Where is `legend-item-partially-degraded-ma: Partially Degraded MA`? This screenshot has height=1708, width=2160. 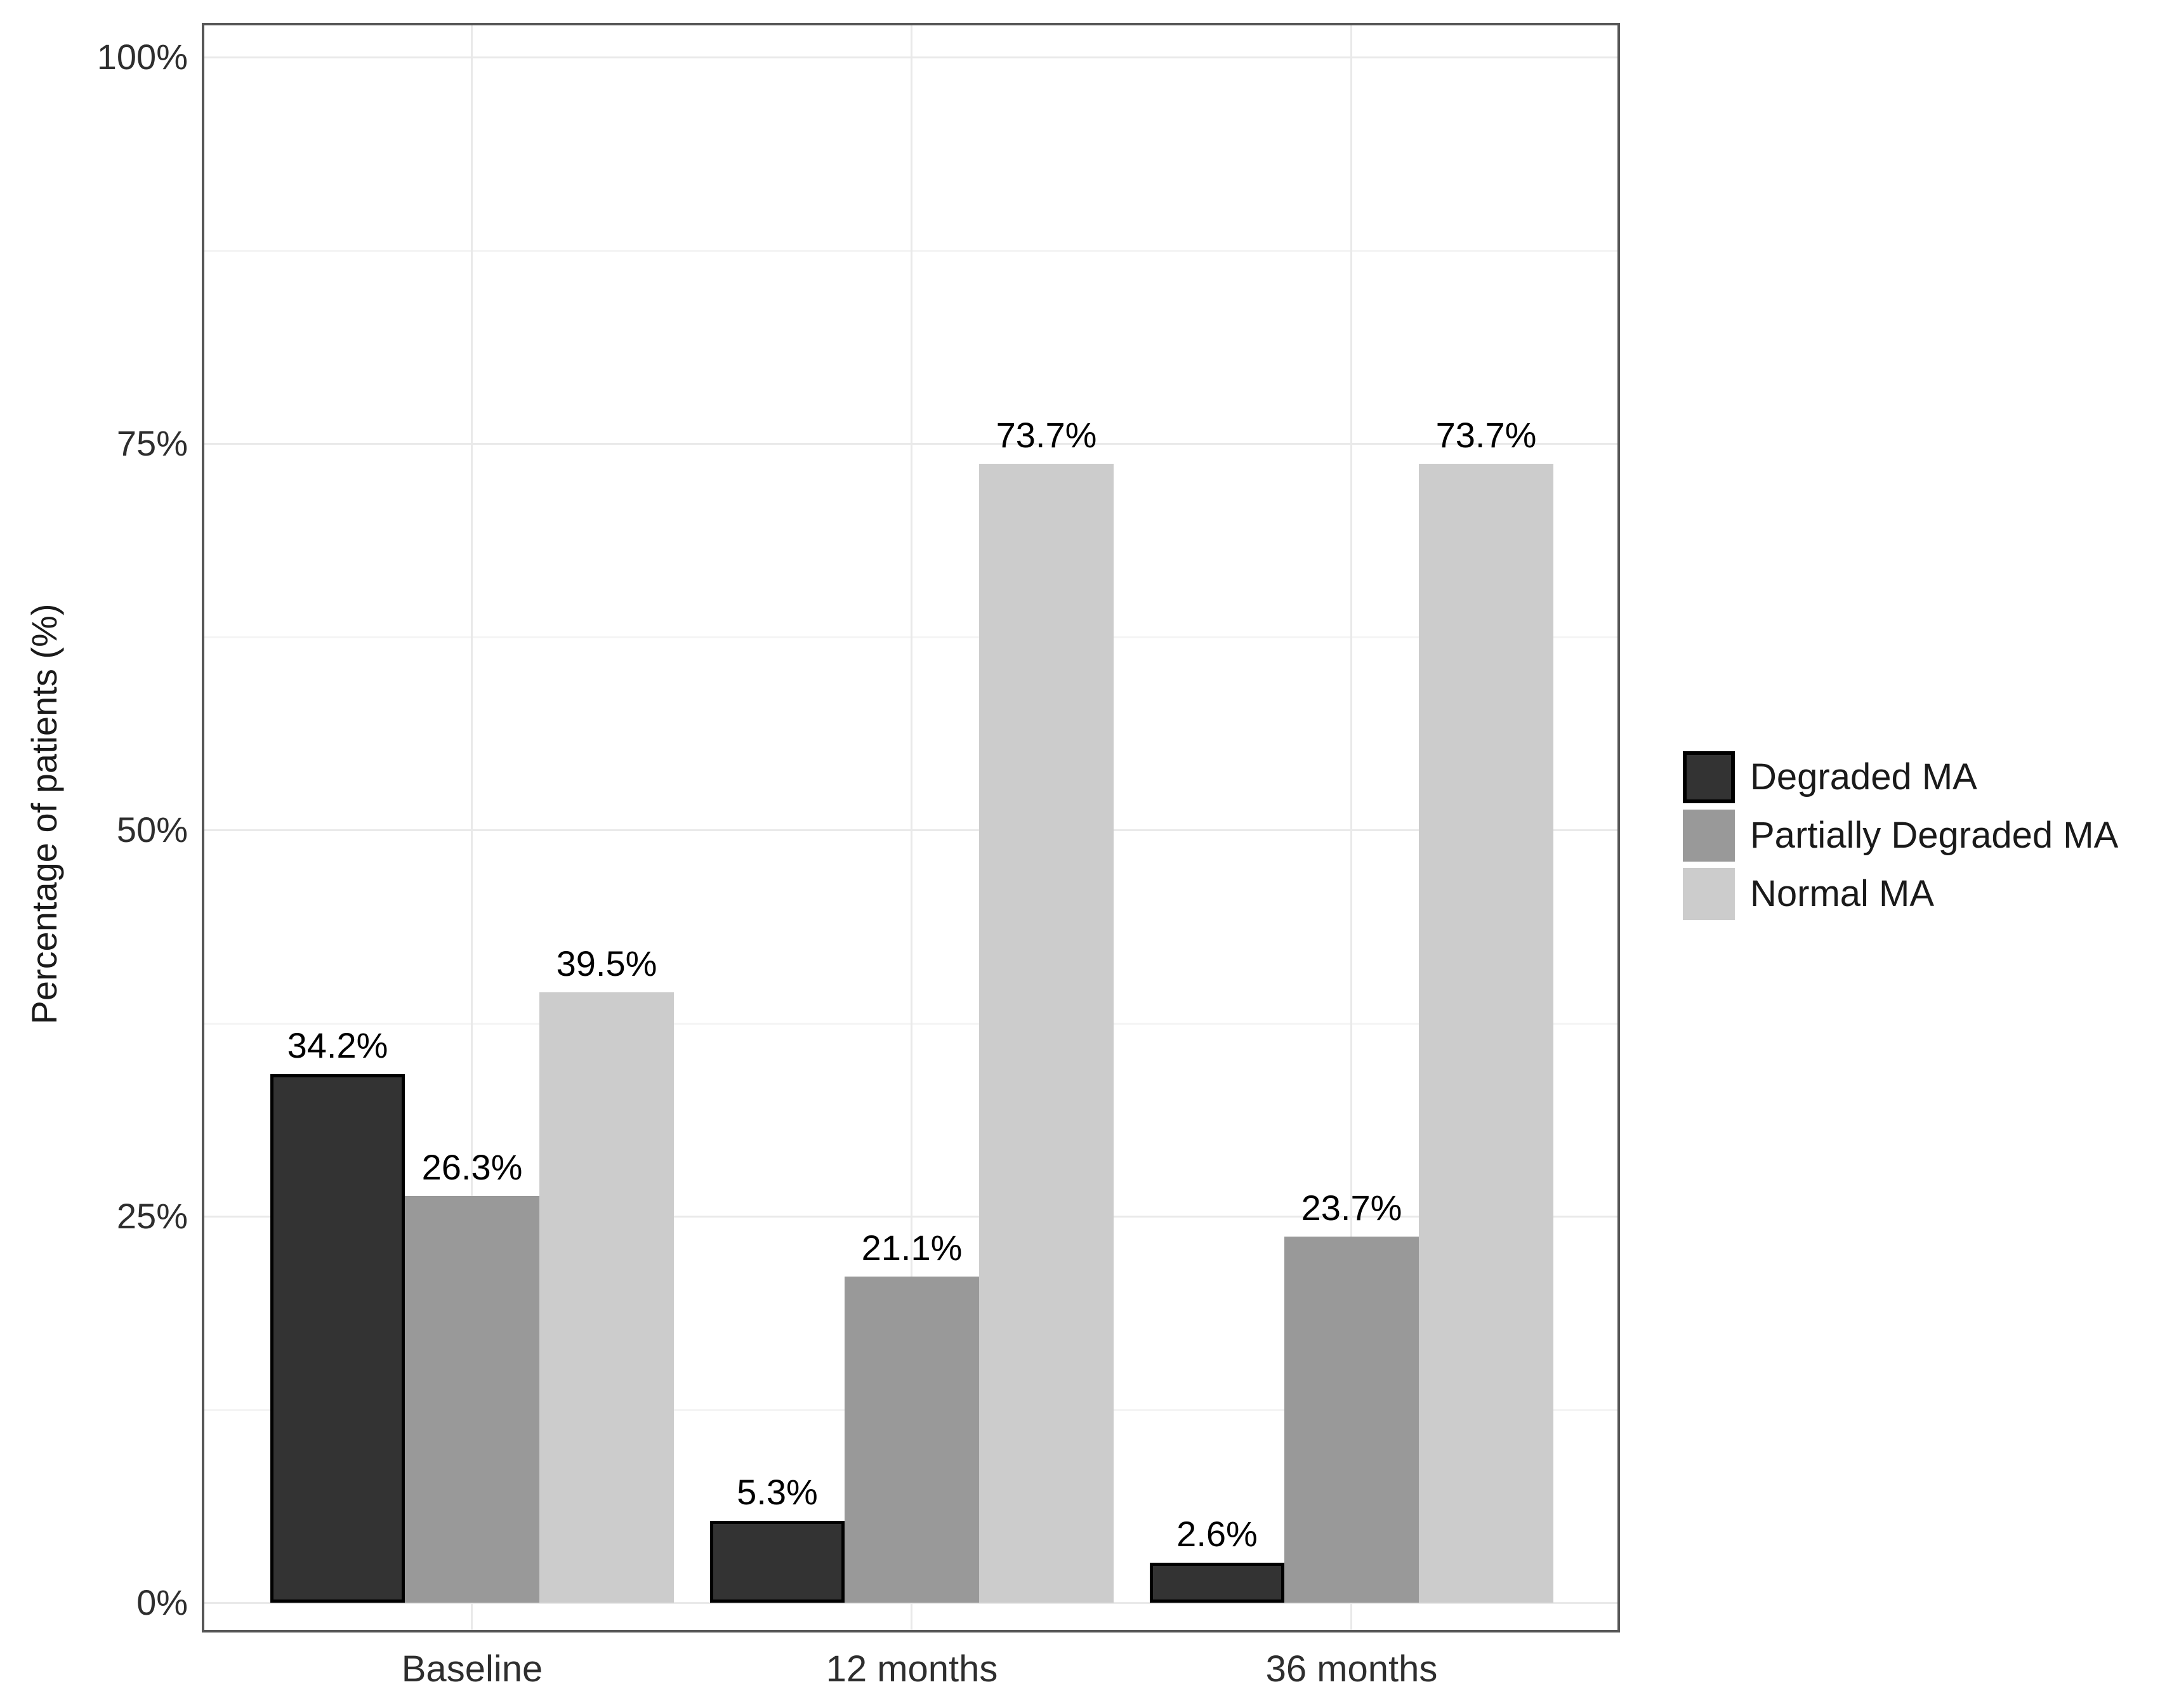 legend-item-partially-degraded-ma: Partially Degraded MA is located at coordinates (1901, 835).